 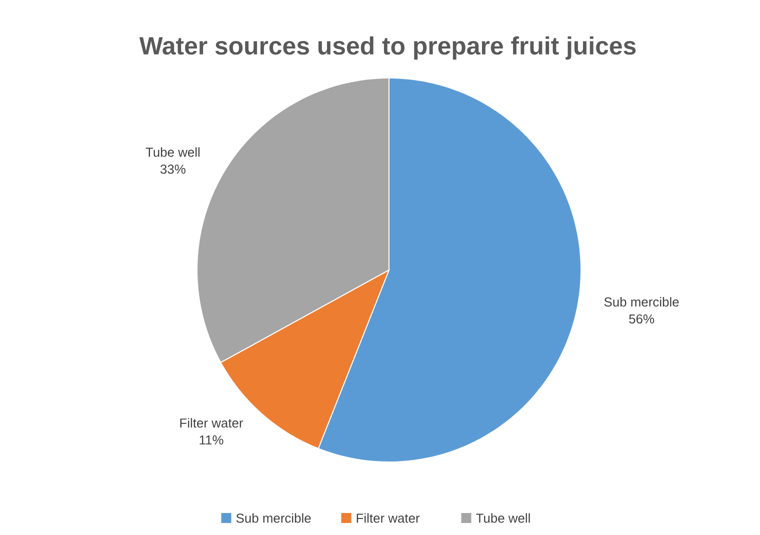 I want to click on data-label: 56%, so click(x=641, y=319).